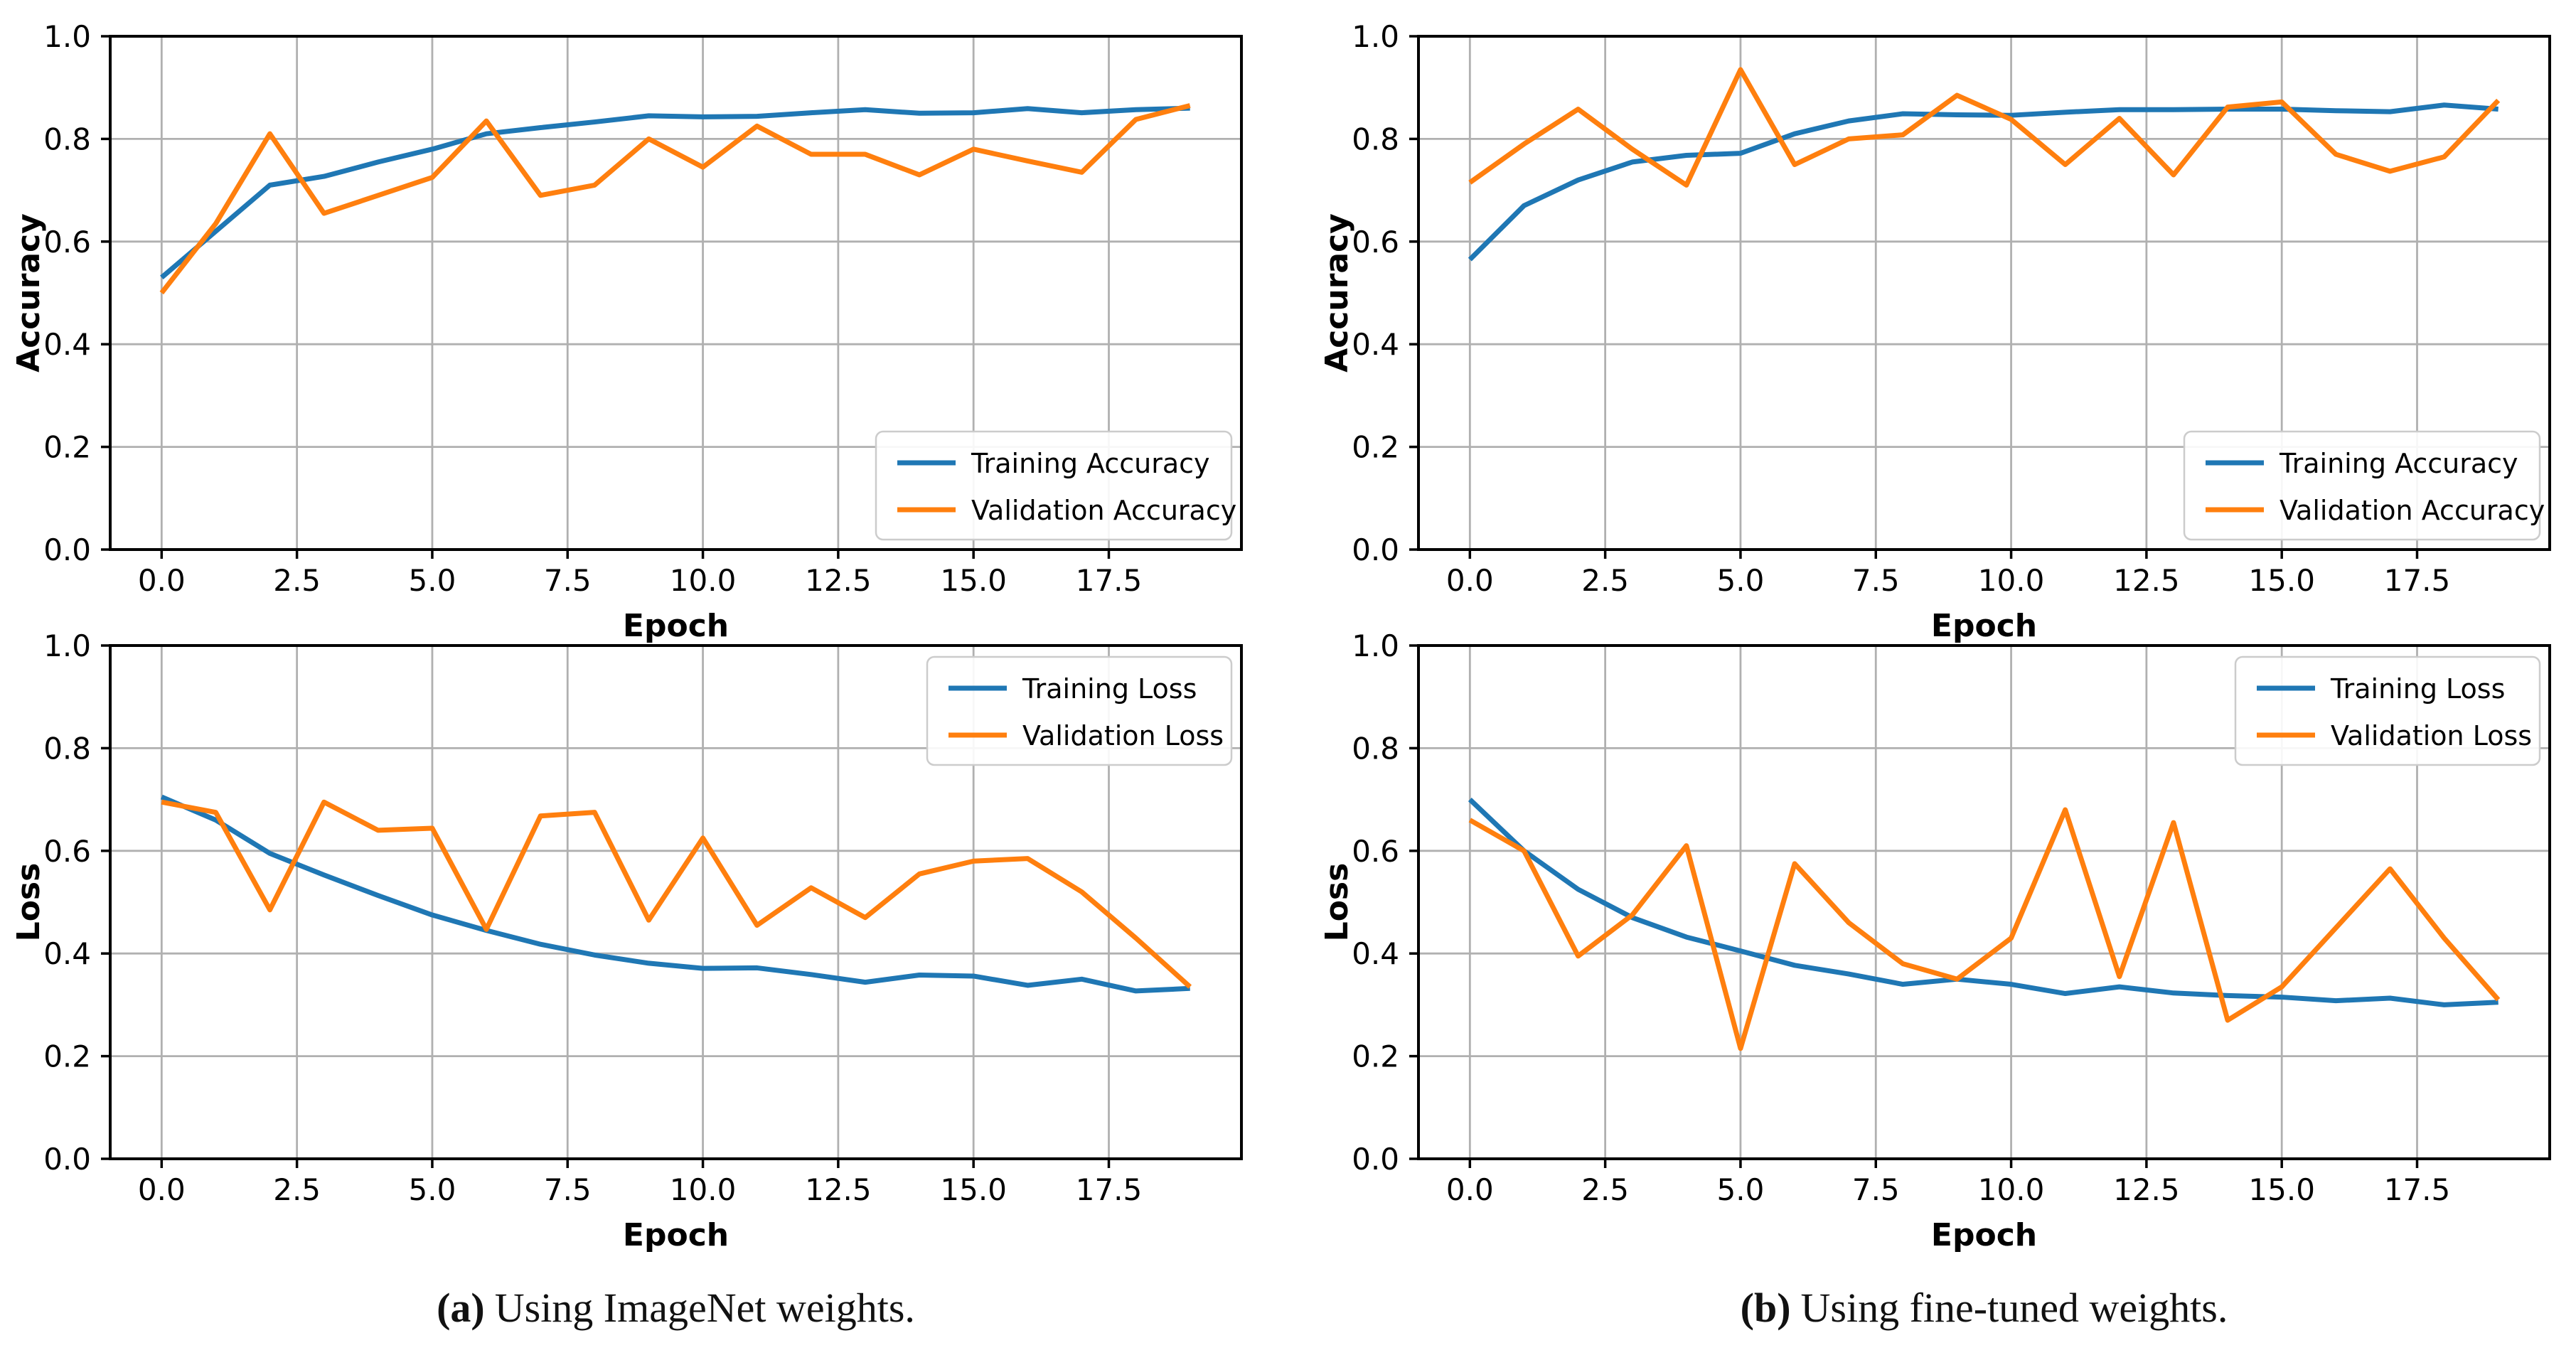 This screenshot has width=2576, height=1360. I want to click on caption-b-text: Using fine-tuned weights., so click(2014, 1308).